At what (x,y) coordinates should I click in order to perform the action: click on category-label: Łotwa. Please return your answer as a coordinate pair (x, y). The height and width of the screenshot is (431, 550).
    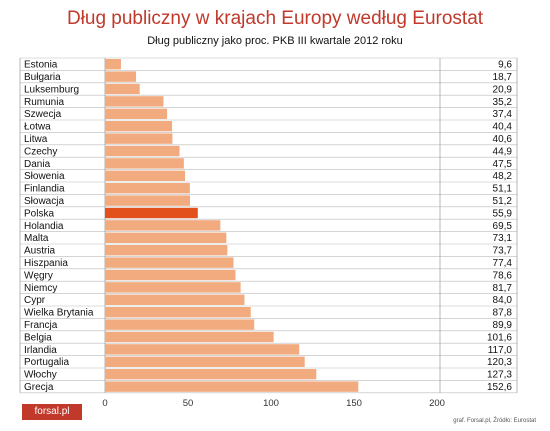
    Looking at the image, I should click on (37, 127).